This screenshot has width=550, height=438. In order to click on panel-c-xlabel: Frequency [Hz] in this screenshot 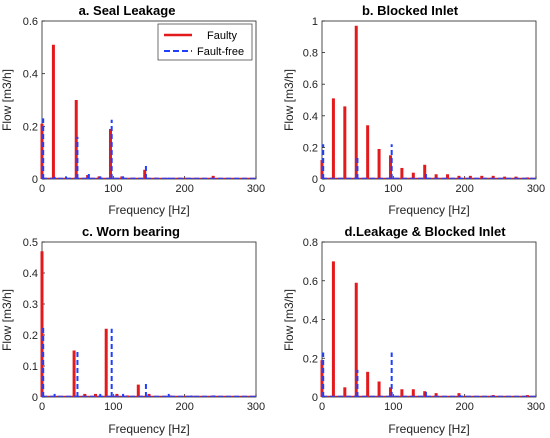, I will do `click(148, 429)`.